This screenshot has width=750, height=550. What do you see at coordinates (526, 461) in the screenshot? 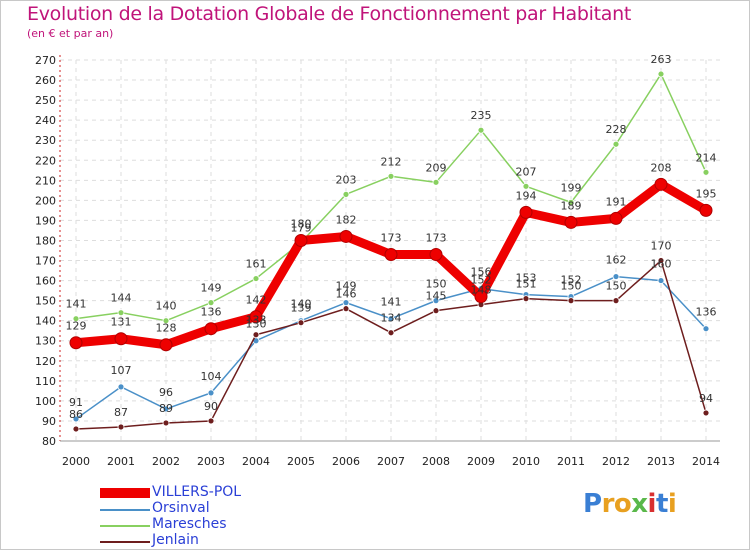
I see `x-tick-label: 2010` at bounding box center [526, 461].